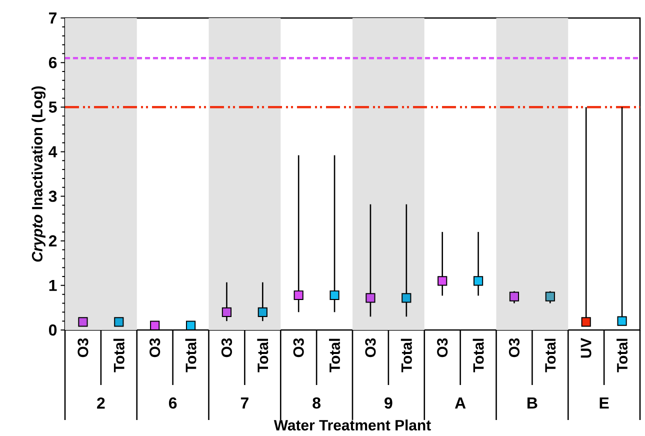 This screenshot has height=436, width=645. What do you see at coordinates (533, 403) in the screenshot?
I see `text: B` at bounding box center [533, 403].